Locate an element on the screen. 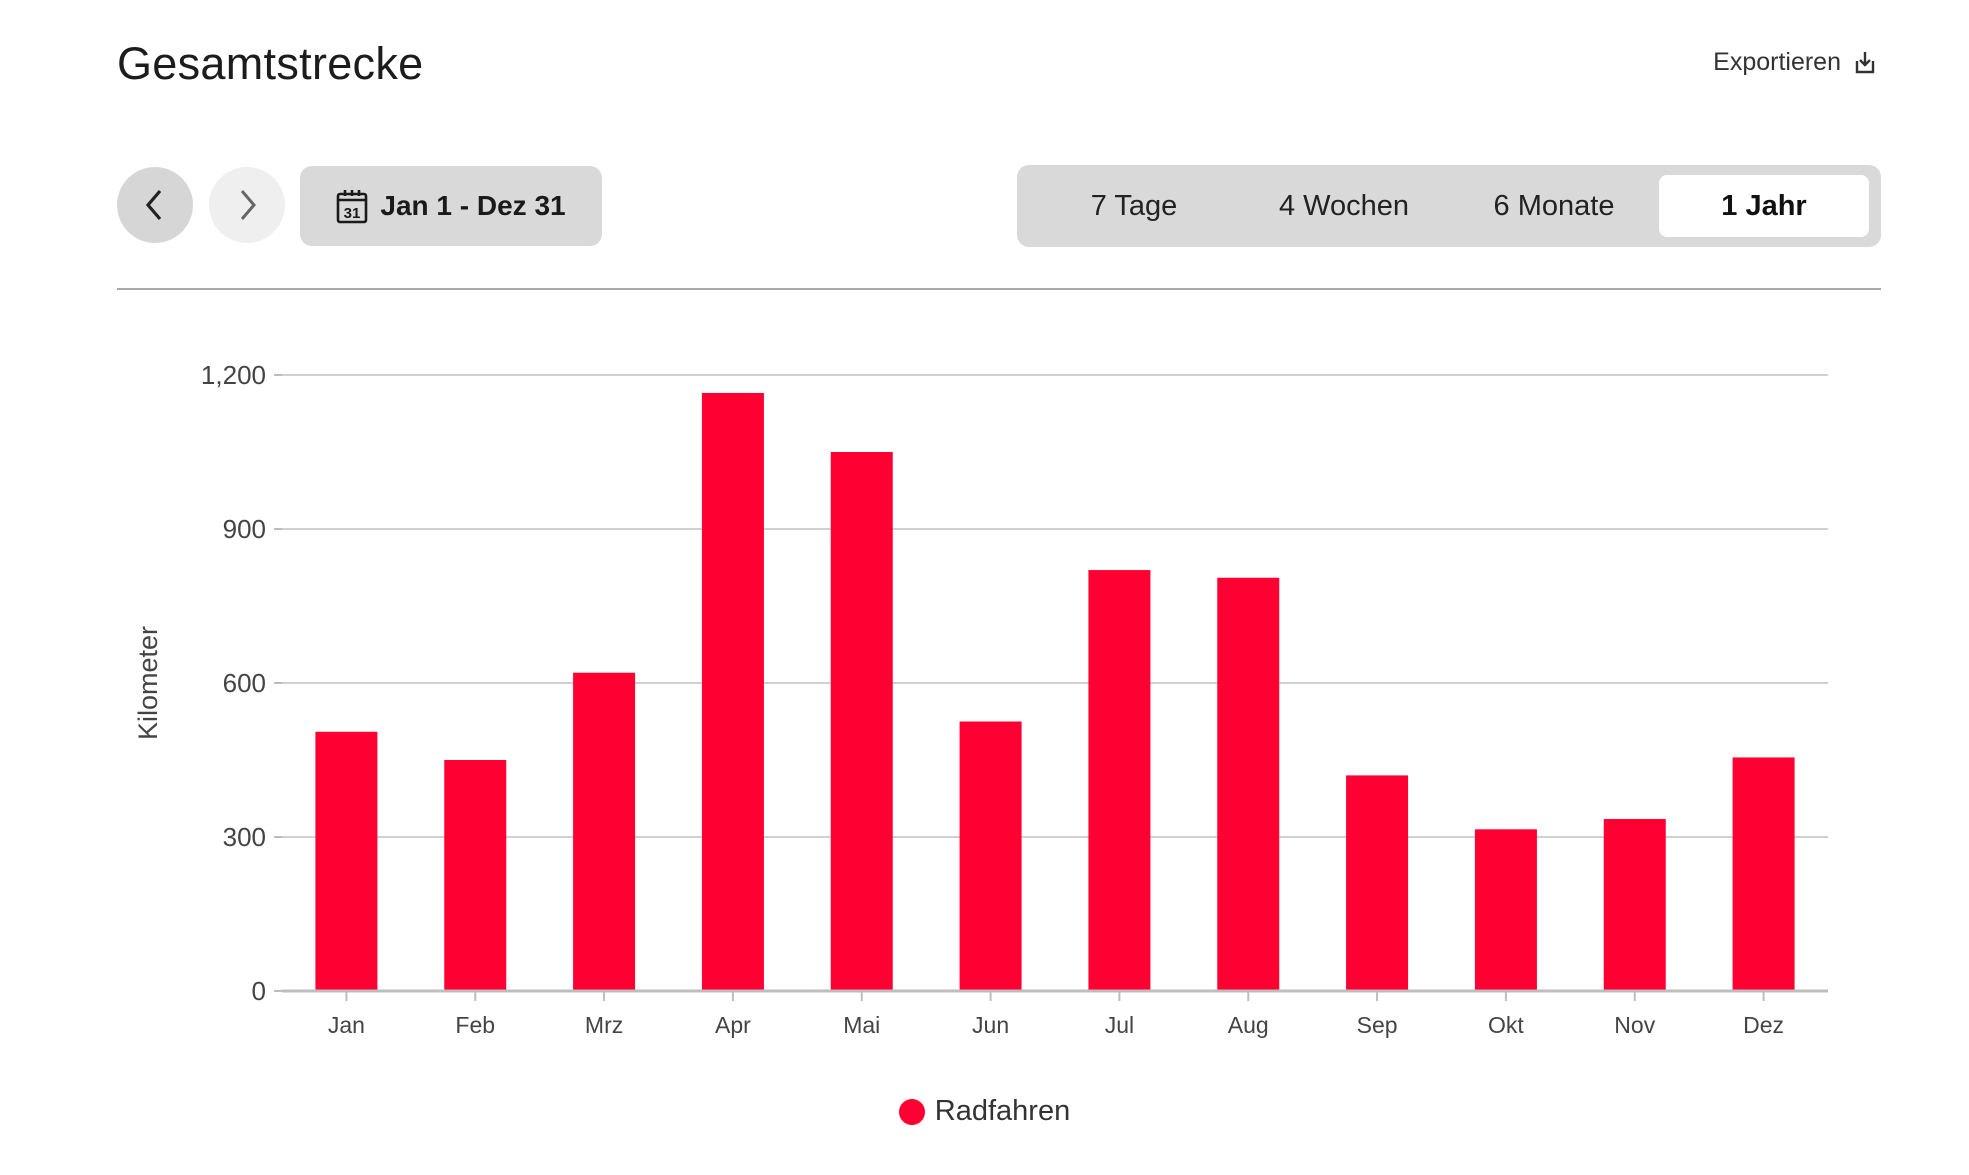  export-button: Exportieren is located at coordinates (1795, 62).